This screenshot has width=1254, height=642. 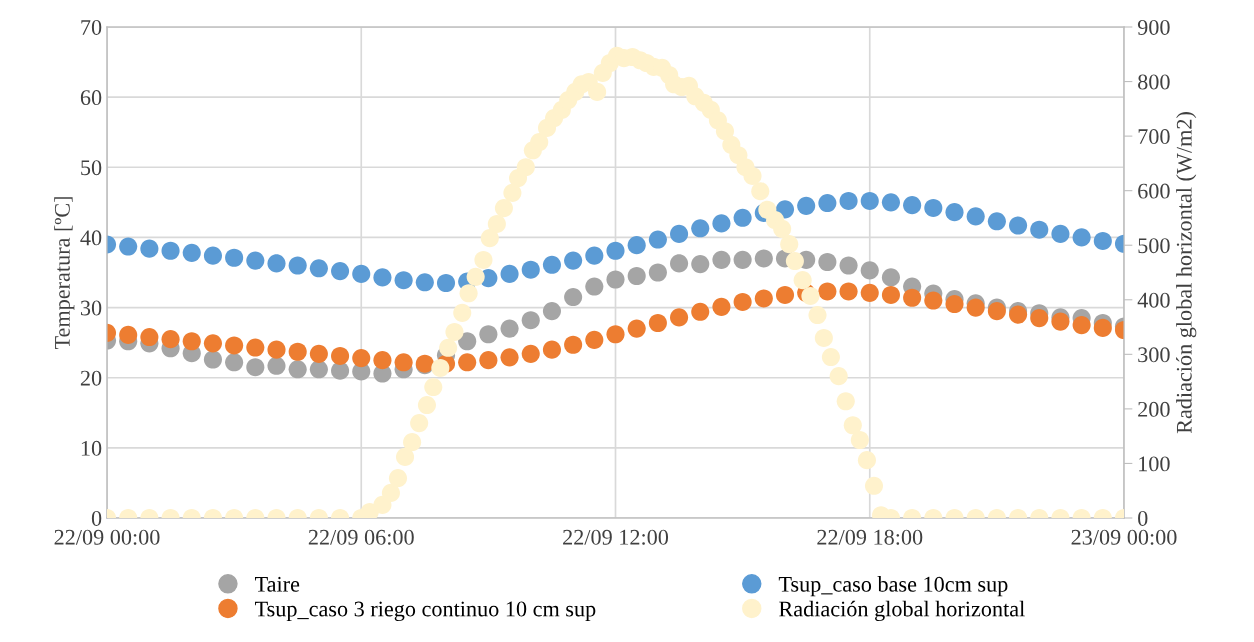 I want to click on y-axis-title: Temperatura [ºC], so click(x=64, y=273).